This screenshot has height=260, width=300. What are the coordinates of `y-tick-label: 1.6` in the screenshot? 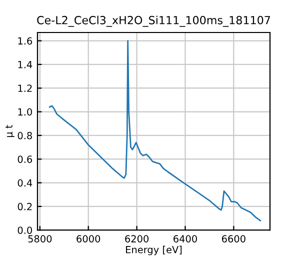 It's located at (25, 41).